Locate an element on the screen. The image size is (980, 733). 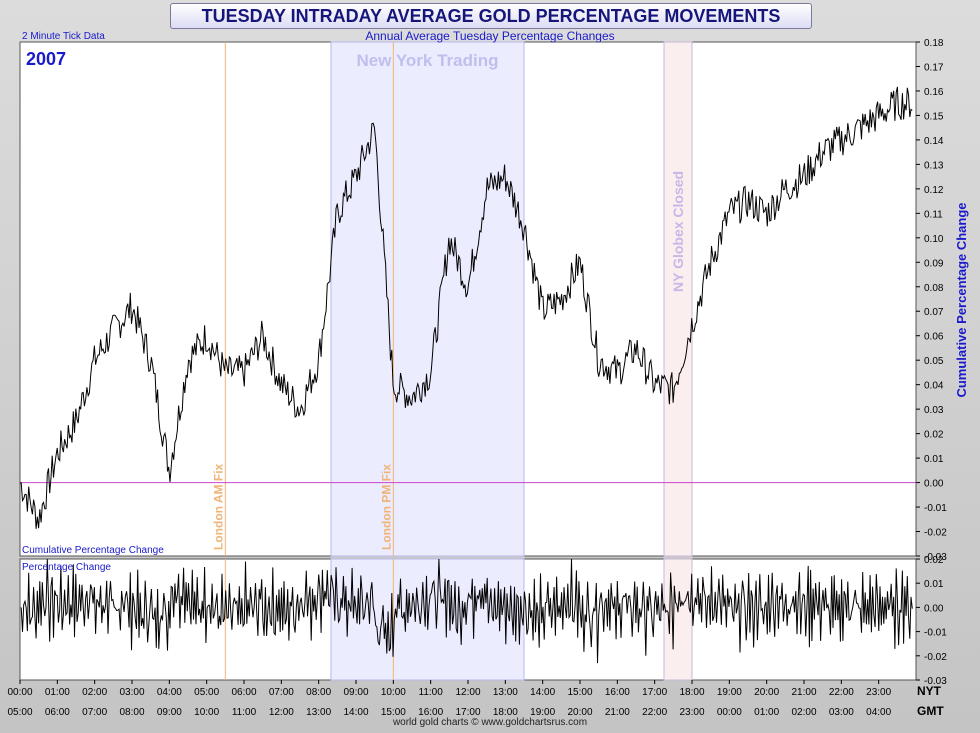
x-tick-label-nyt: 04:00 is located at coordinates (169, 692).